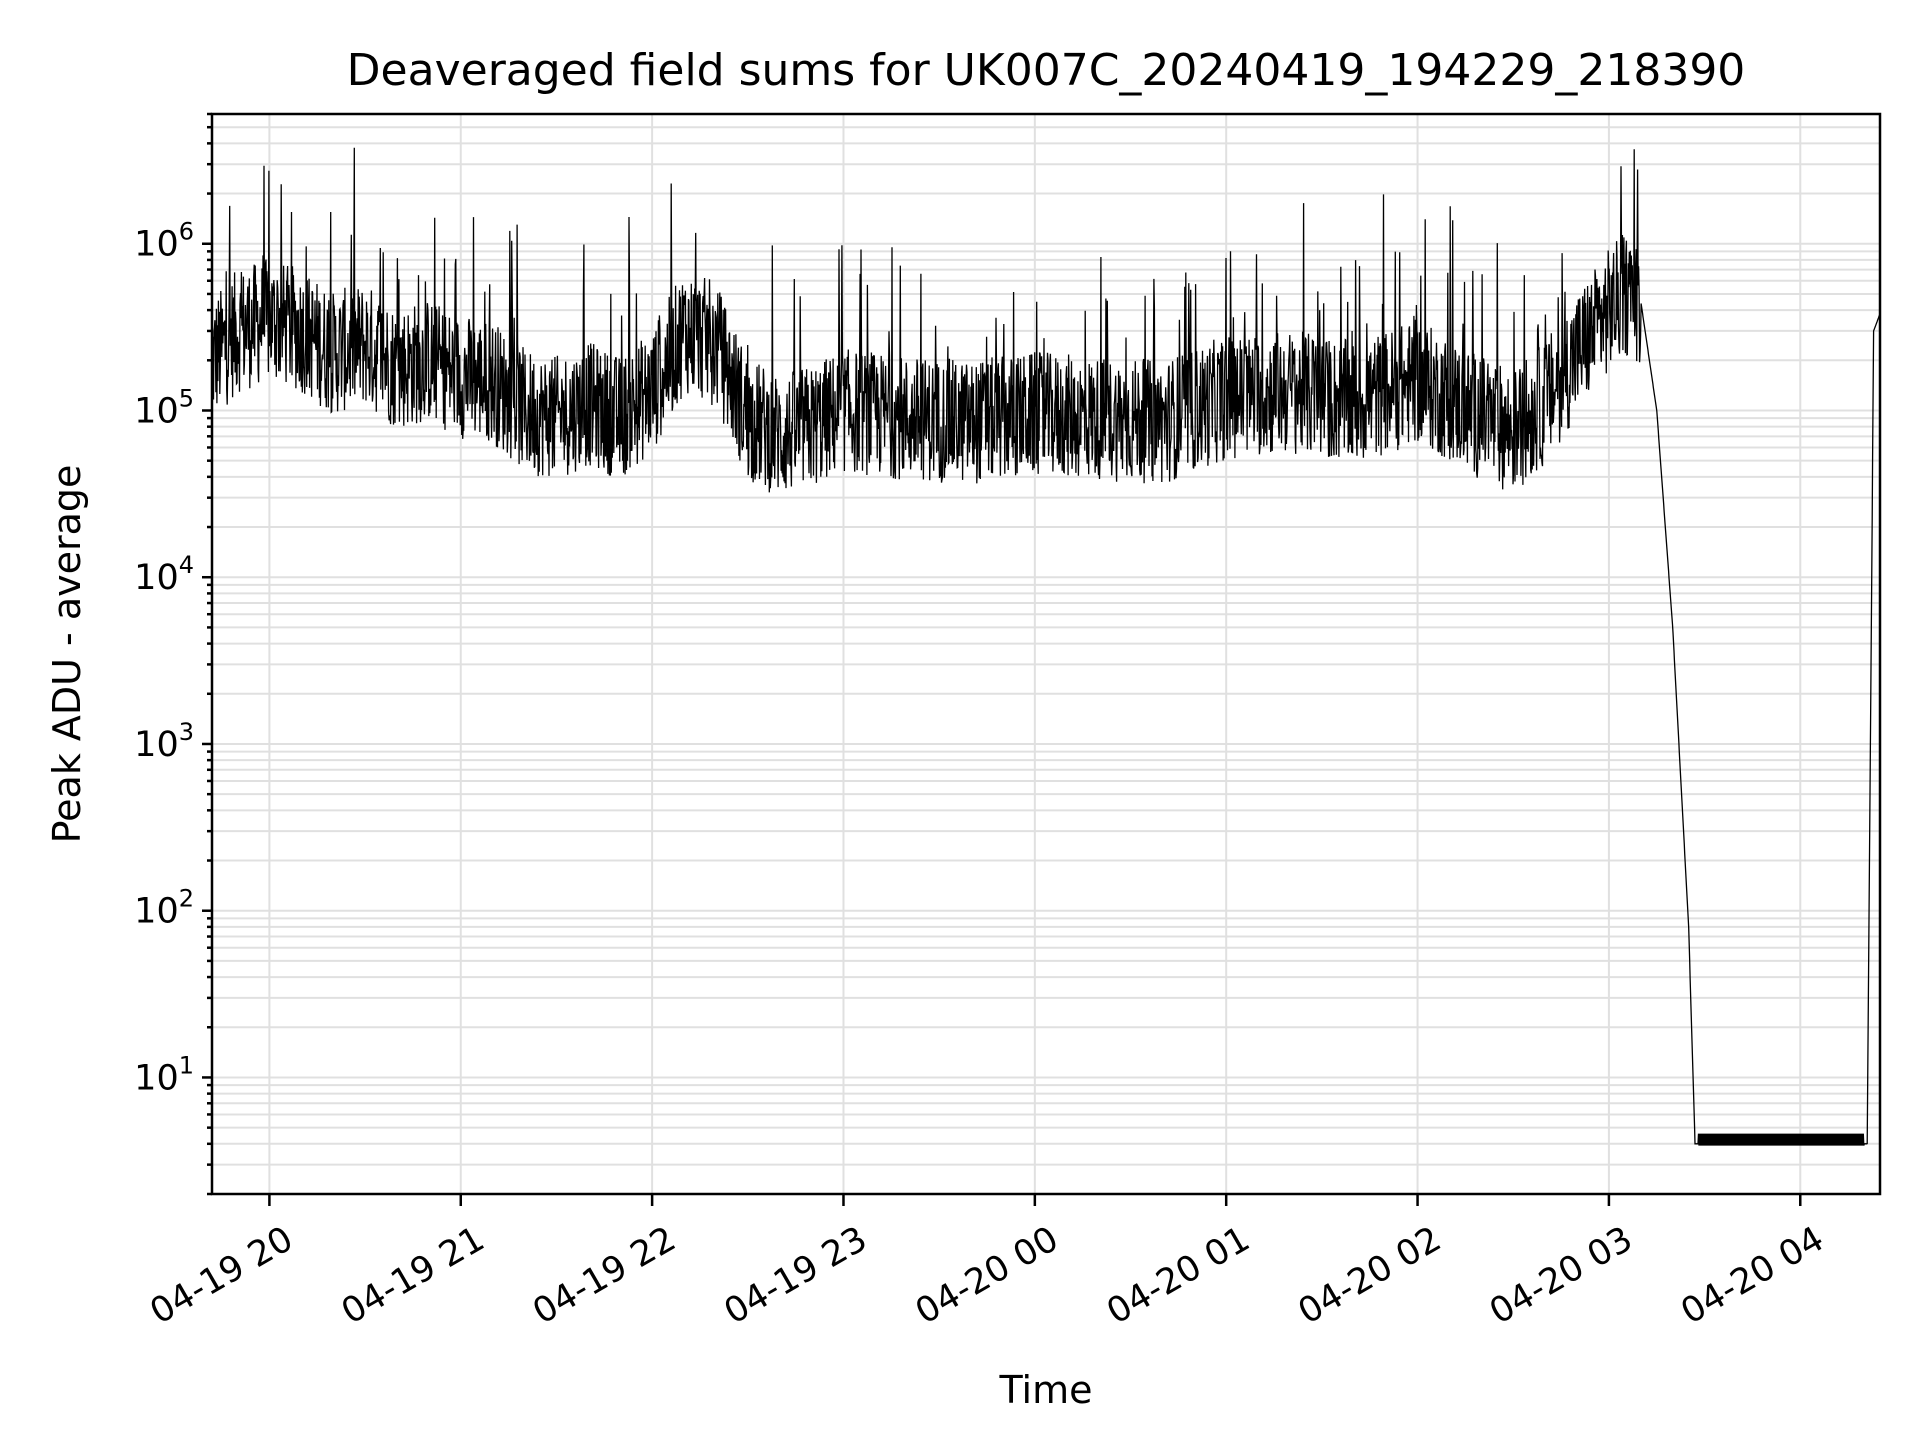 The height and width of the screenshot is (1440, 1920). I want to click on y-tick-label: 10³, so click(164, 741).